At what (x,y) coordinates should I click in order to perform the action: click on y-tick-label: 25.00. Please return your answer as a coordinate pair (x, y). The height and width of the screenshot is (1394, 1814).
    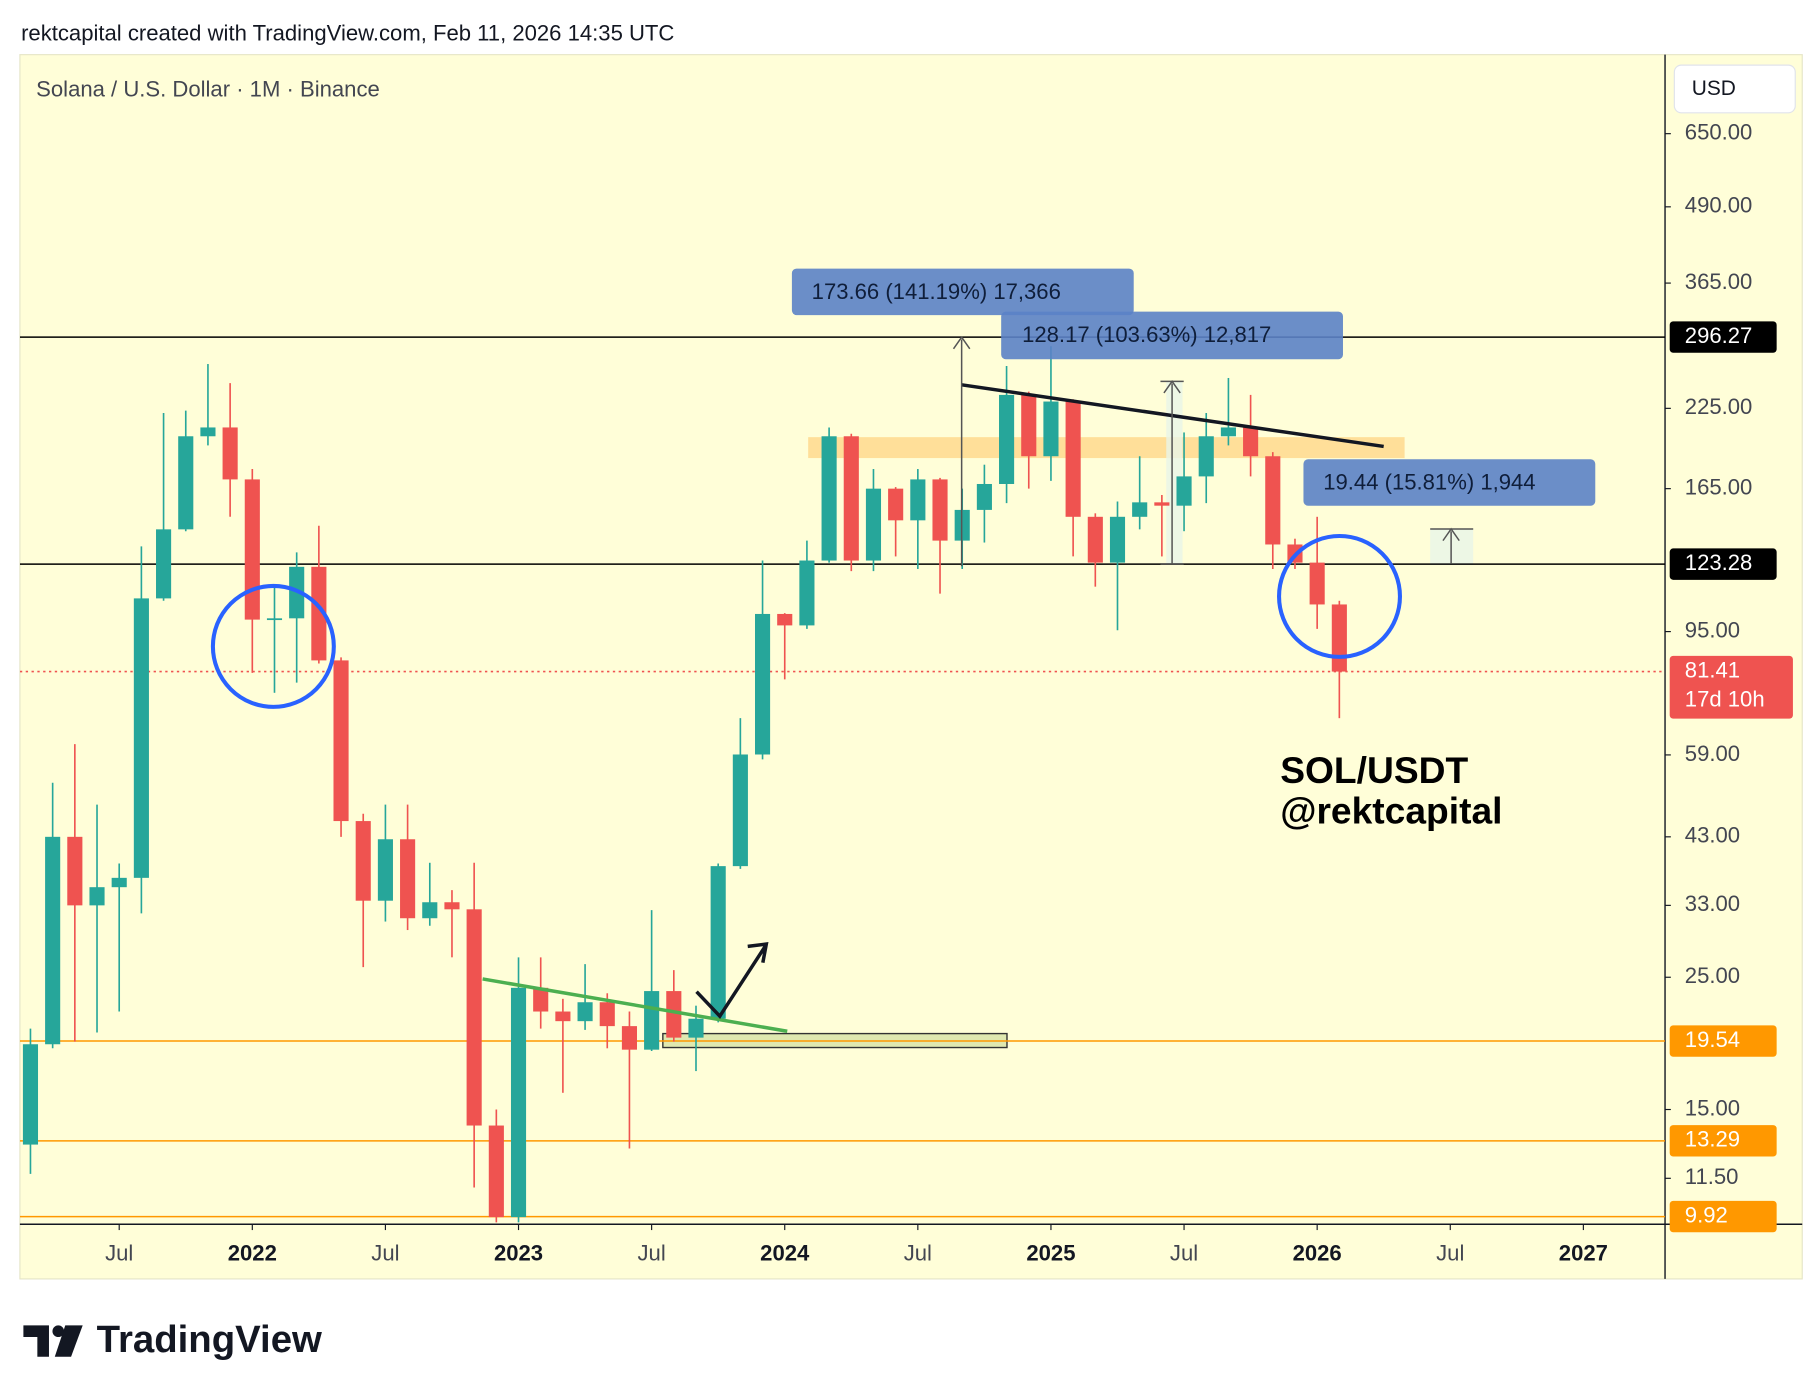
    Looking at the image, I should click on (1712, 975).